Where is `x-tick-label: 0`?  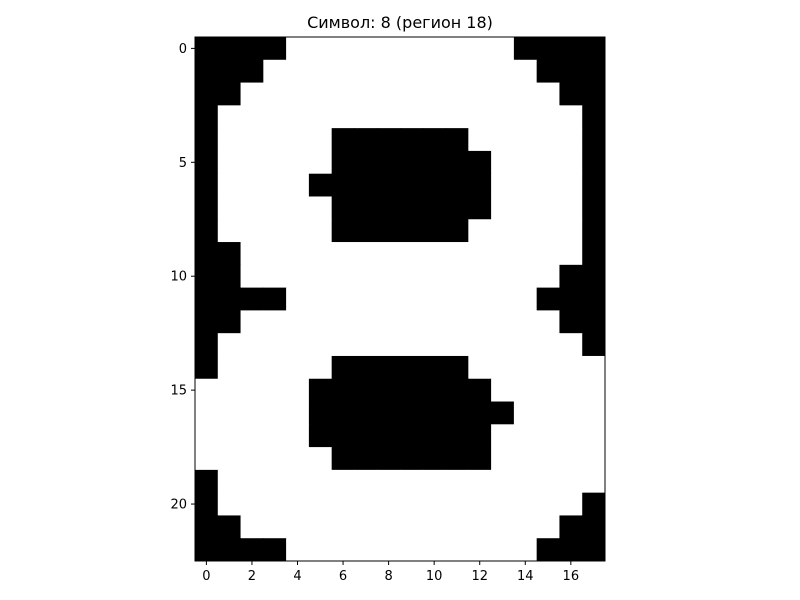
x-tick-label: 0 is located at coordinates (206, 576).